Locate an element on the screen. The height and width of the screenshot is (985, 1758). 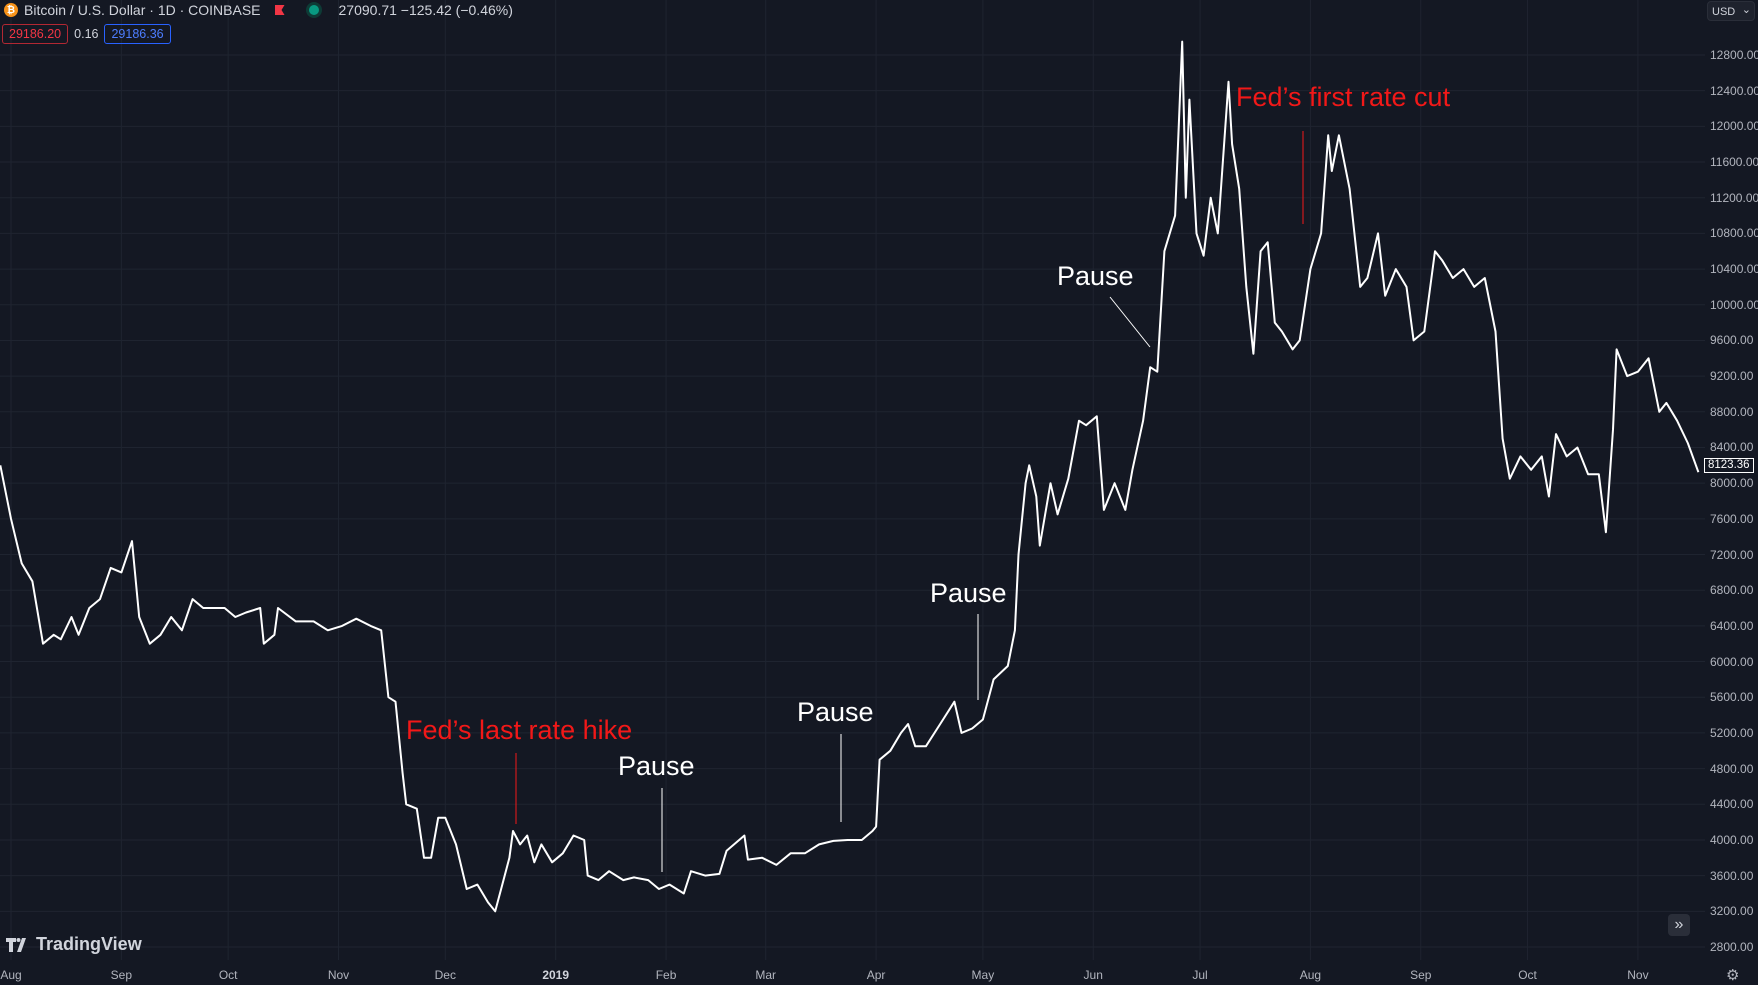
annotation-pause-3: Pause is located at coordinates (968, 593).